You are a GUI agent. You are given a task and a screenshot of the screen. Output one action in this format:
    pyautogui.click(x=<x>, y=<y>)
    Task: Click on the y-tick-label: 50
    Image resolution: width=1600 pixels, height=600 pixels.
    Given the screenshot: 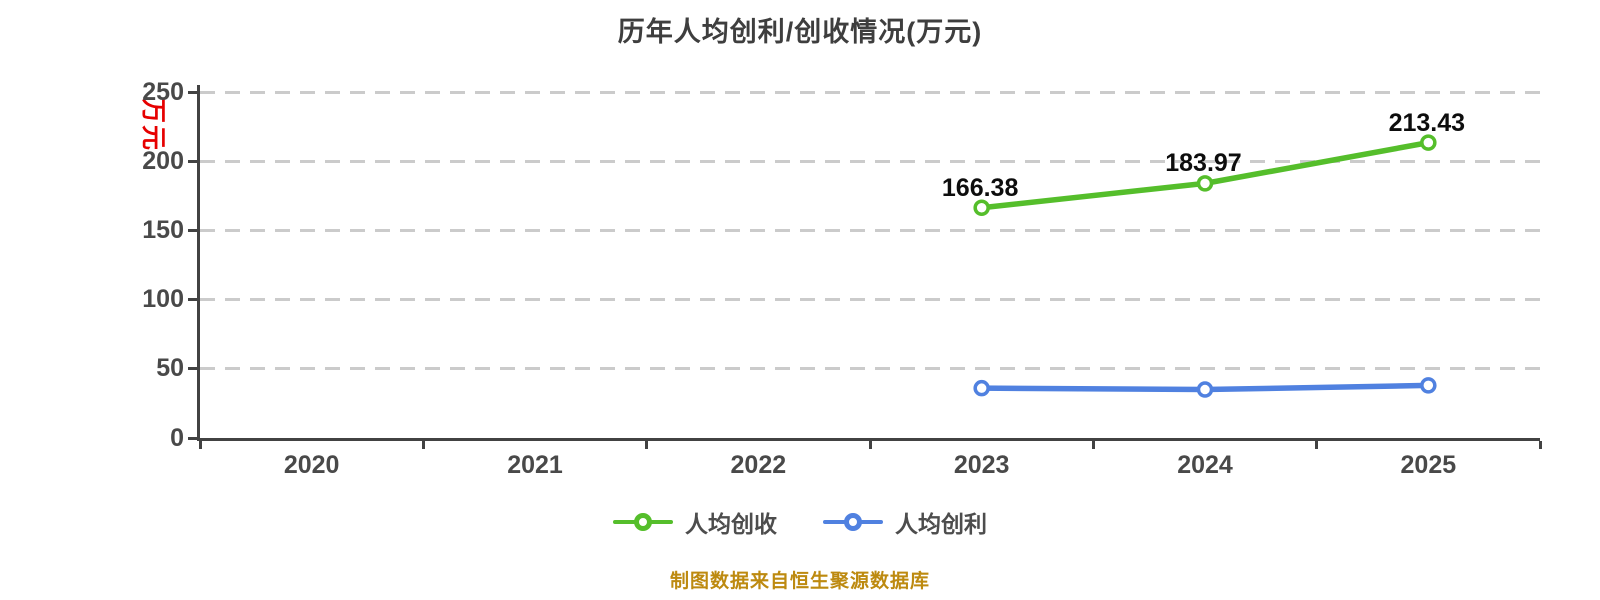 What is the action you would take?
    pyautogui.click(x=170, y=368)
    